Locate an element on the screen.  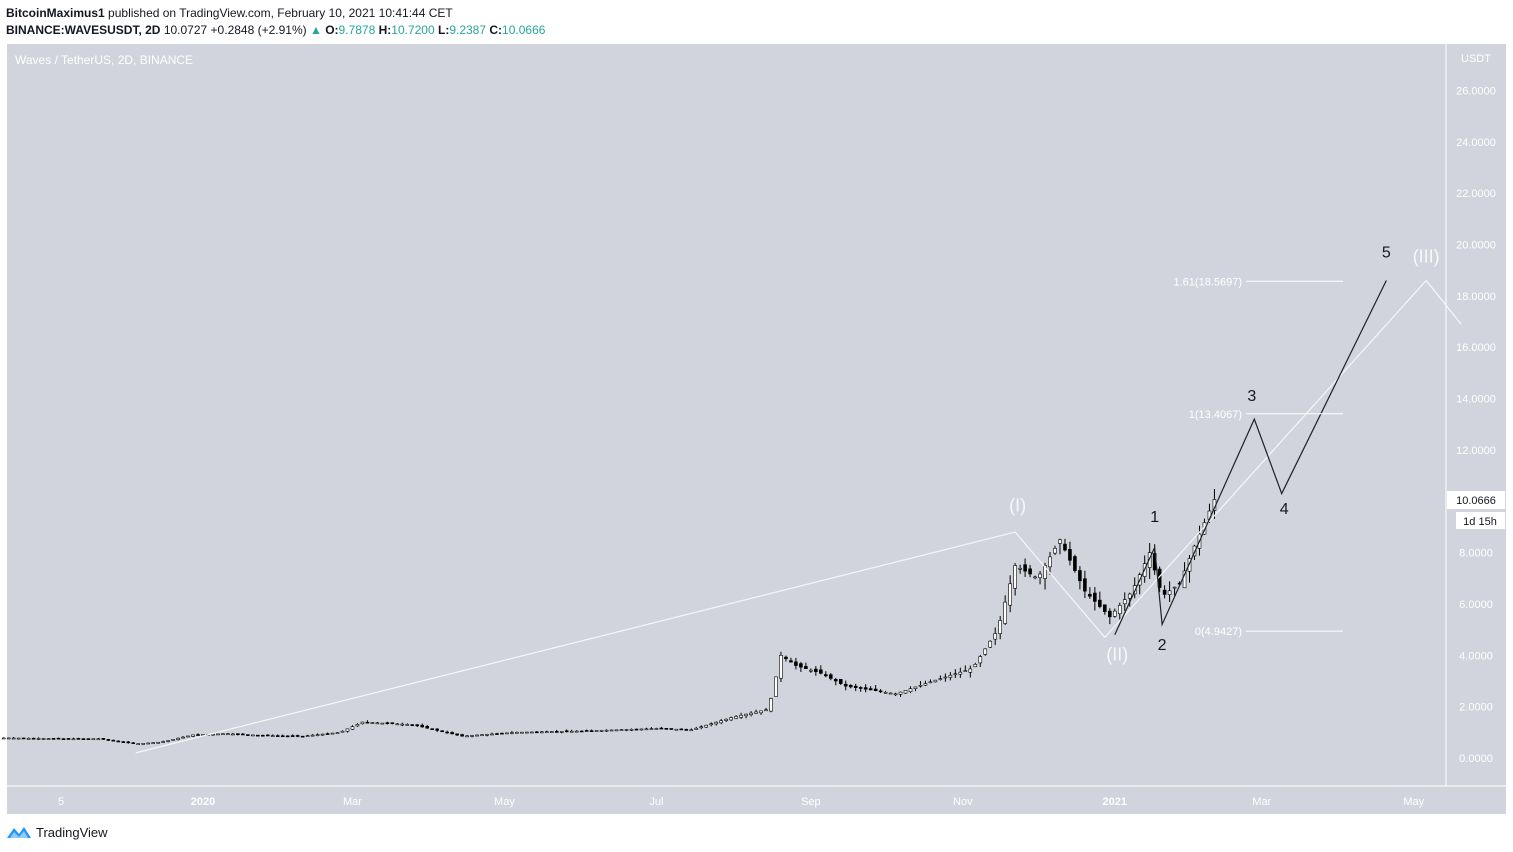
x-tick-label: Sep is located at coordinates (811, 802).